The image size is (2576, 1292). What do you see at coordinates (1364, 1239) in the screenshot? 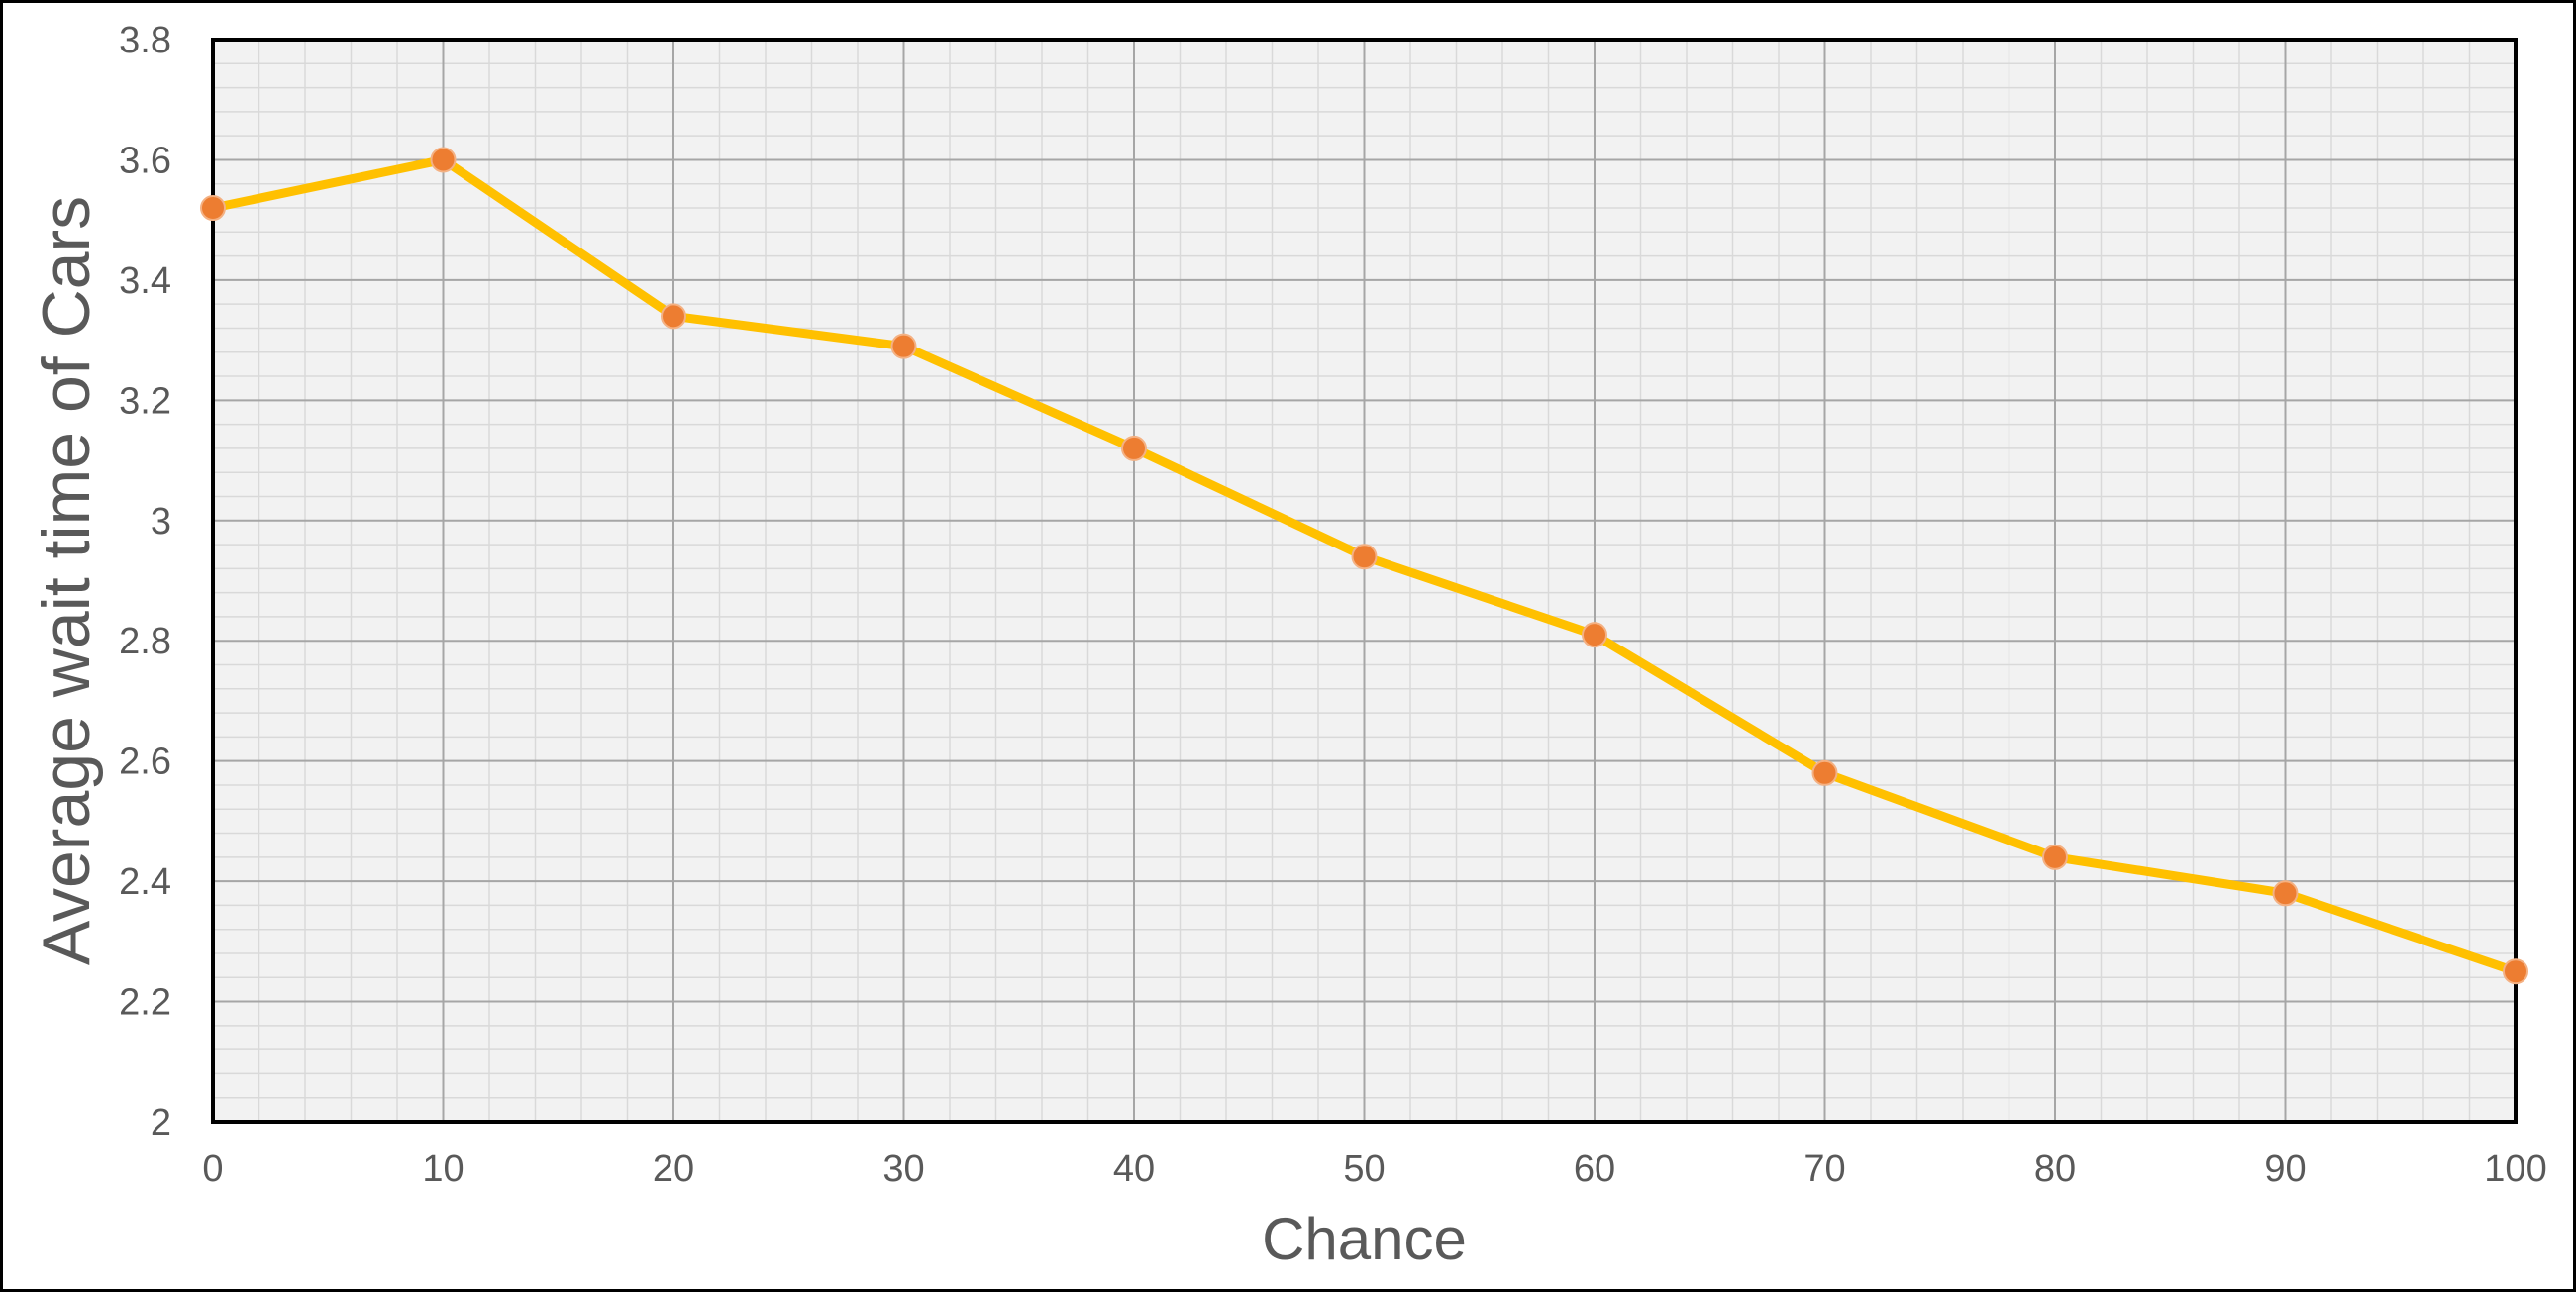
I see `x-axis-title: Chance` at bounding box center [1364, 1239].